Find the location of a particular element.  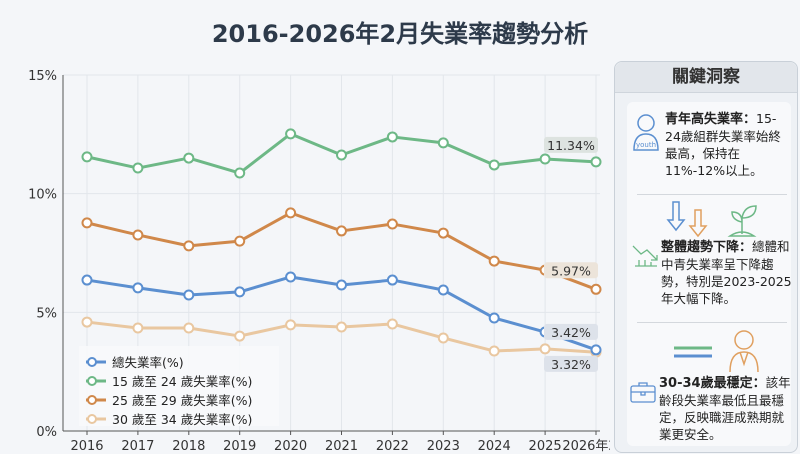

svg-text: youth is located at coordinates (646, 145).